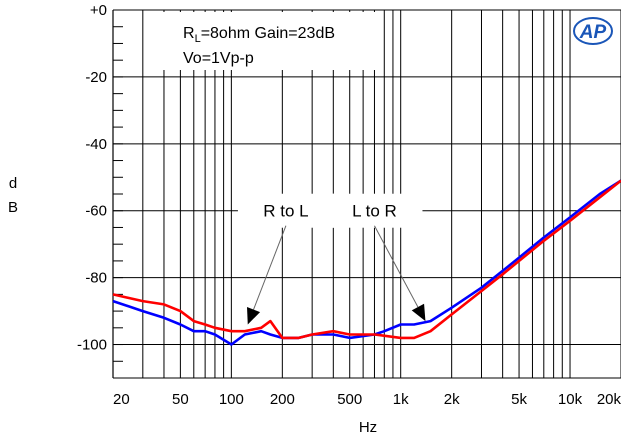 This screenshot has height=444, width=621. What do you see at coordinates (13, 183) in the screenshot?
I see `y-axis-label-d: d` at bounding box center [13, 183].